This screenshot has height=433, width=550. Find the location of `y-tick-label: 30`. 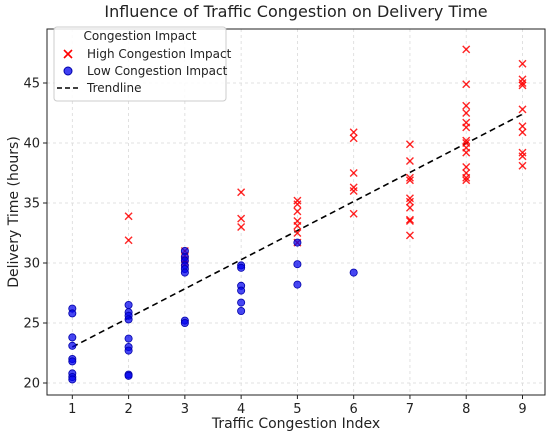

y-tick-label: 30 is located at coordinates (31, 264).